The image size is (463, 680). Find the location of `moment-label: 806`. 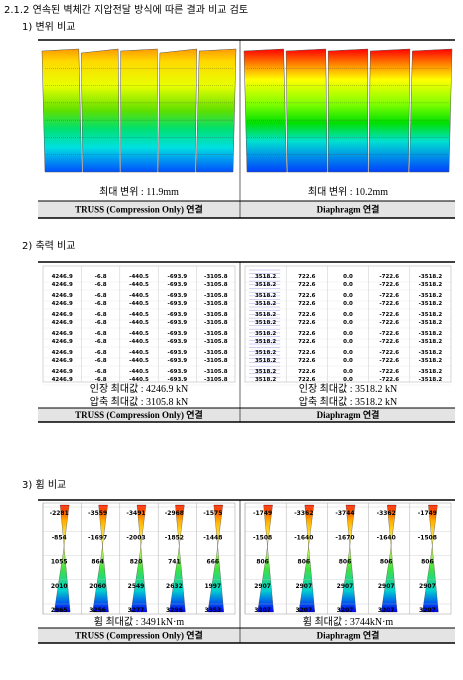

moment-label: 806 is located at coordinates (262, 562).